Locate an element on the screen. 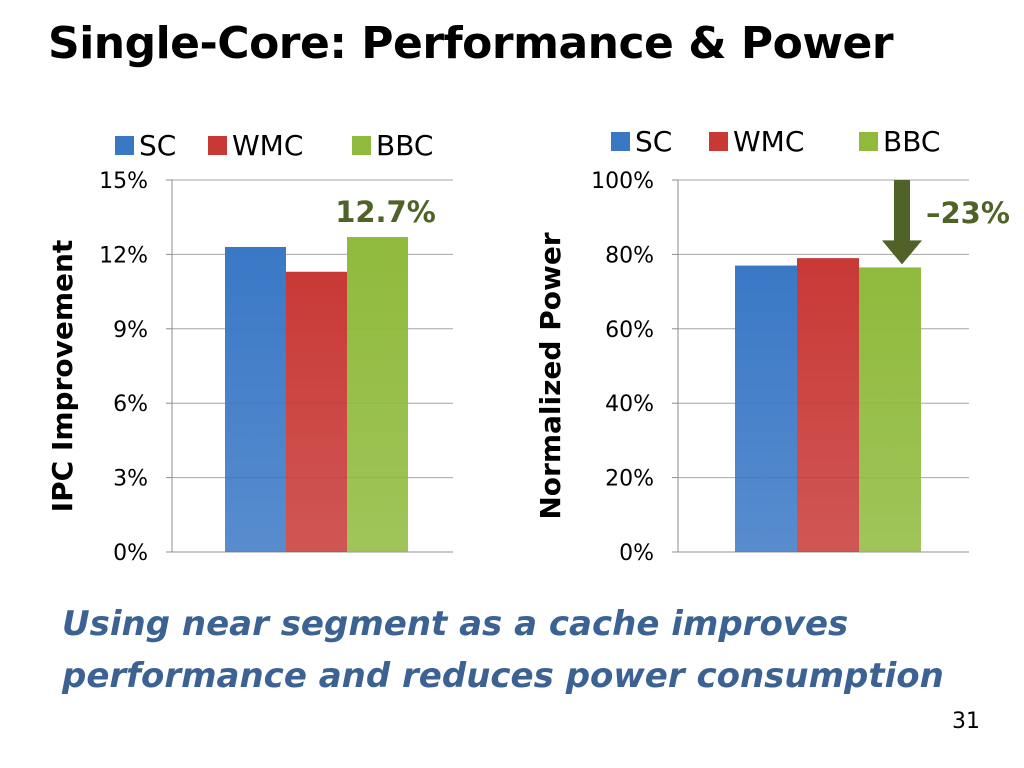  slide-title: Single-Core: Performance & Power is located at coordinates (471, 43).